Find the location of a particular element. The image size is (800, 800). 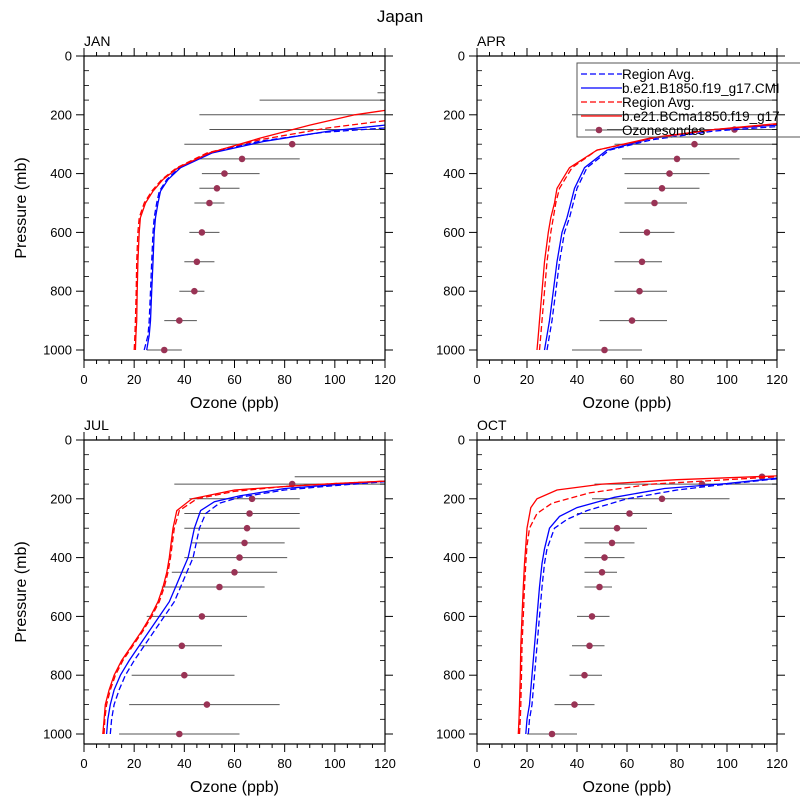

panel-title: APR is located at coordinates (491, 41).